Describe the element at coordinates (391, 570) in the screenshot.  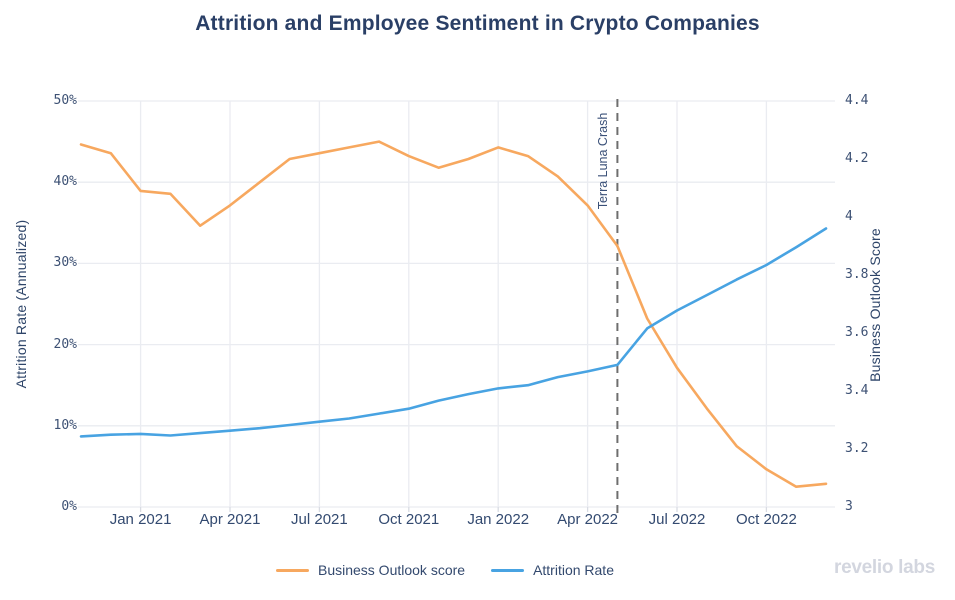
I see `legend-label: Business Outlook score` at that location.